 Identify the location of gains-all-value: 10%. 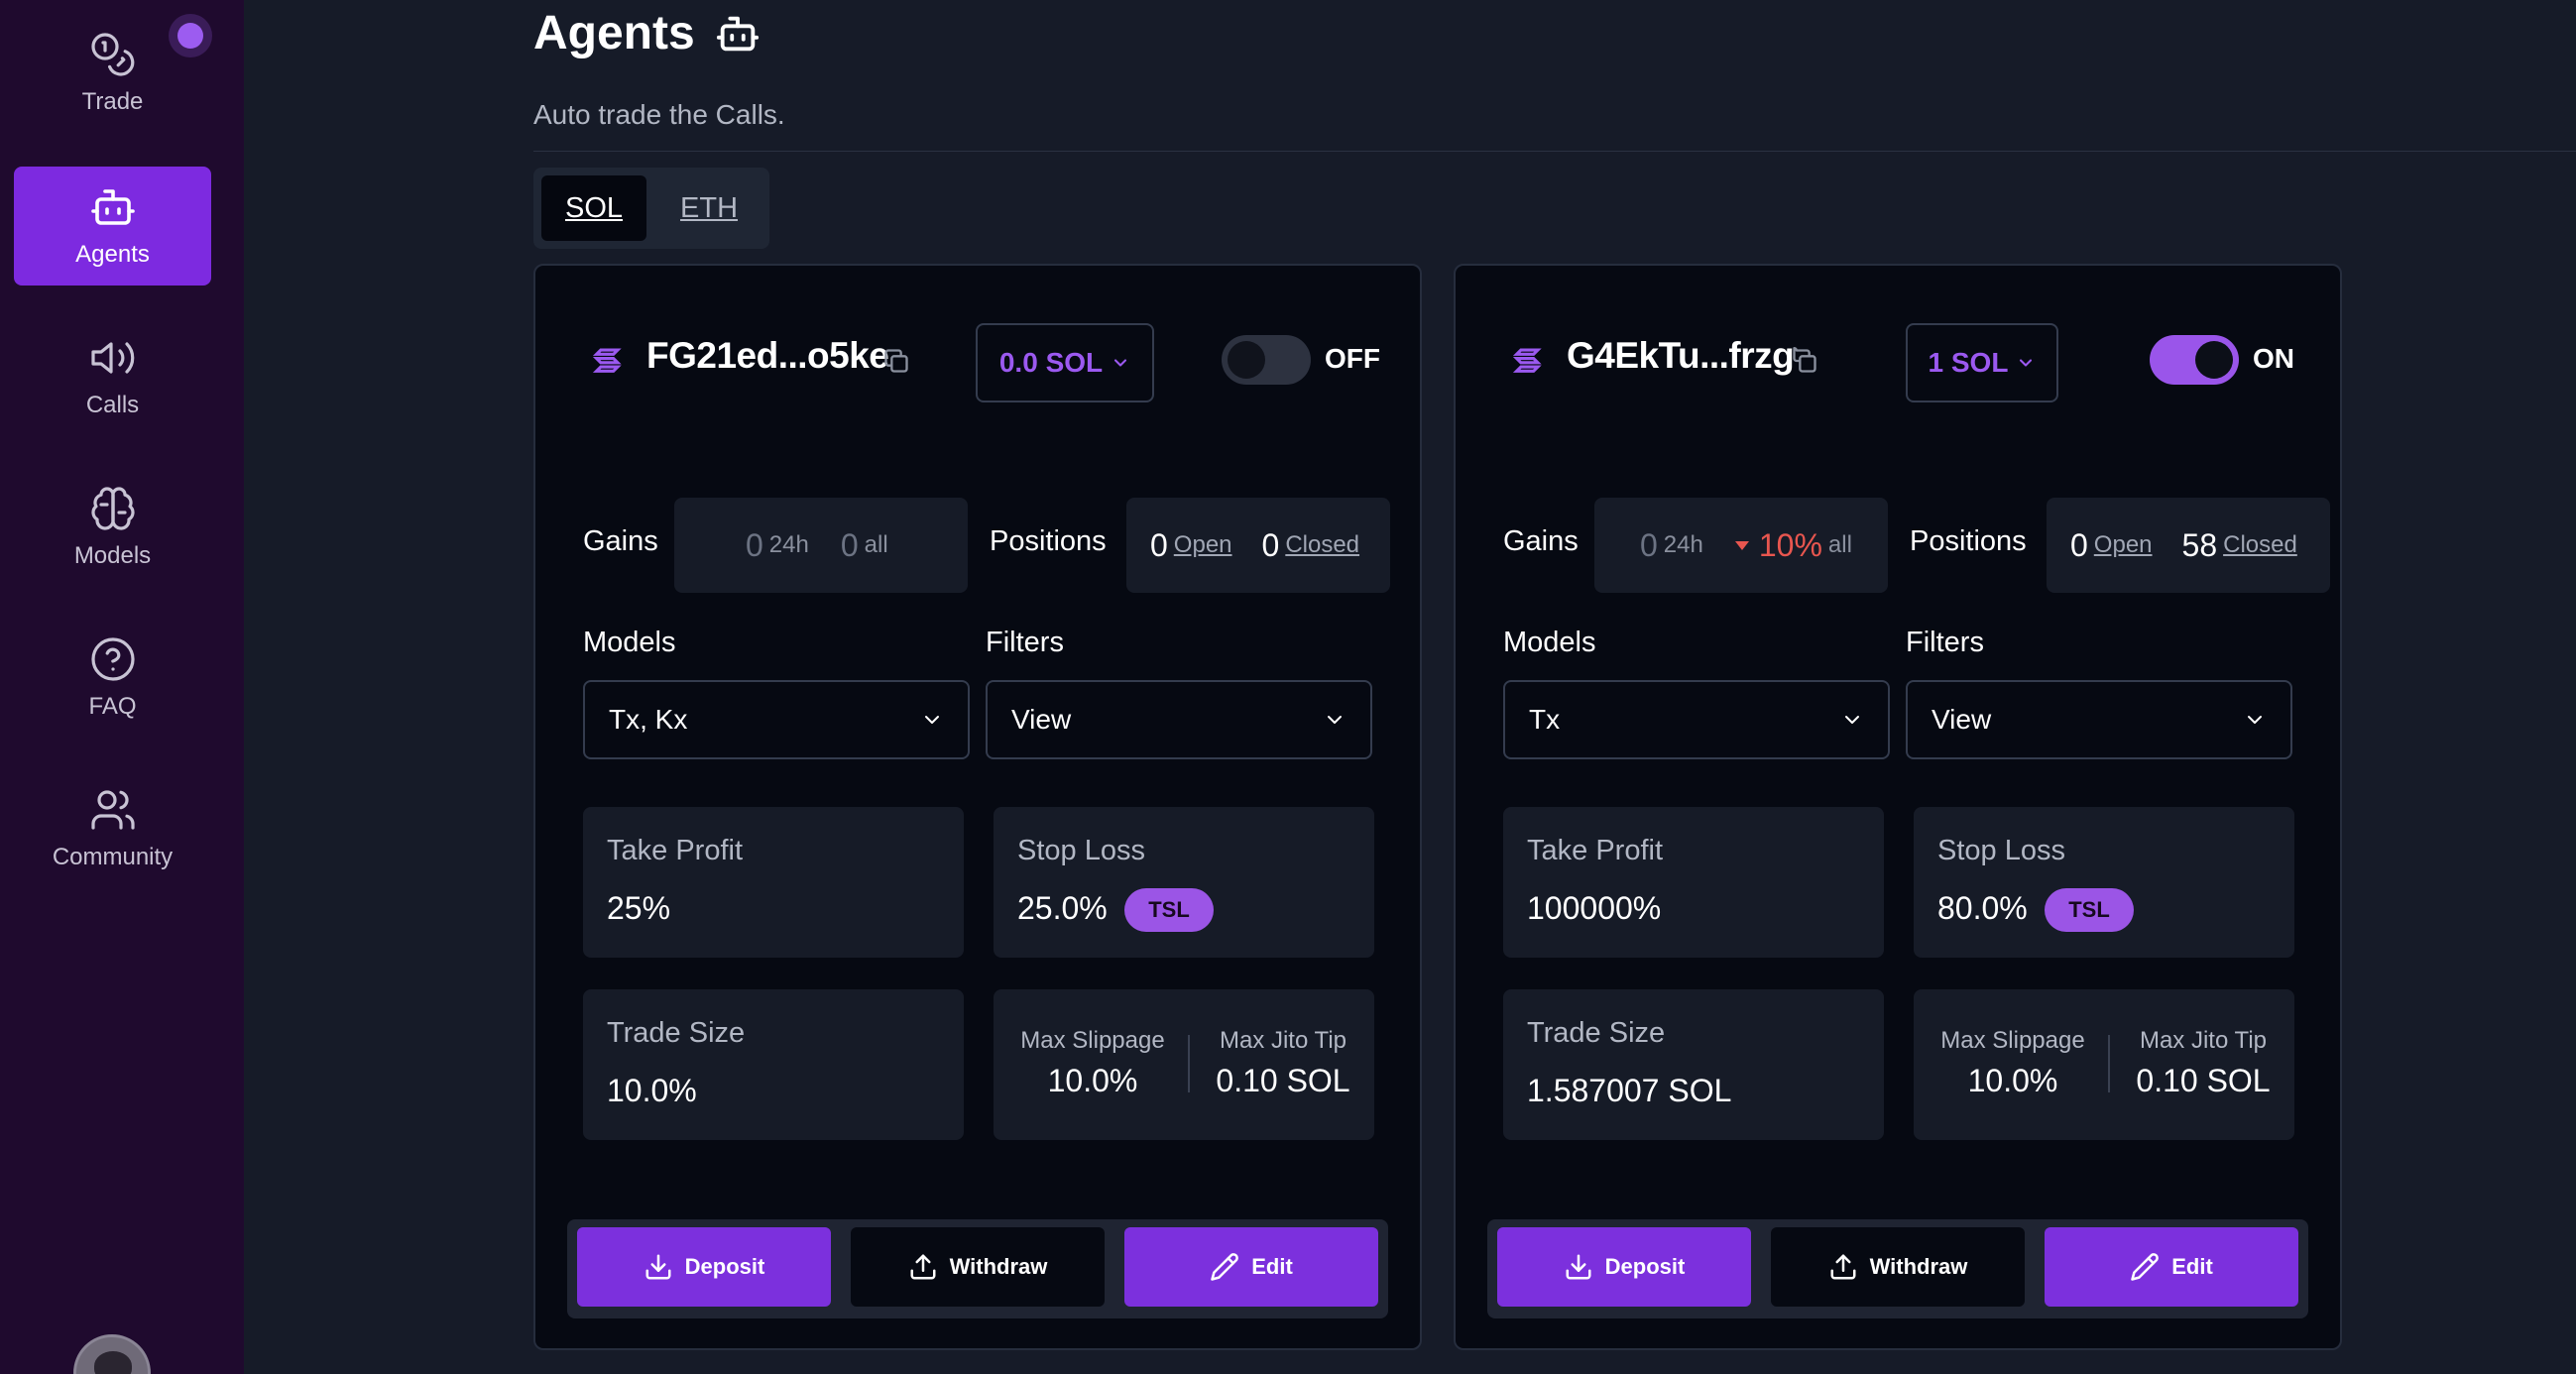
(1790, 544).